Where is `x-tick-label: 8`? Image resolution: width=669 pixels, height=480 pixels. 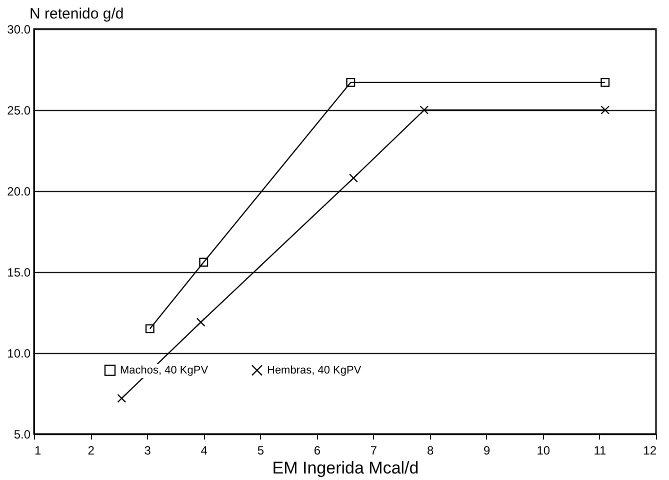 x-tick-label: 8 is located at coordinates (430, 451).